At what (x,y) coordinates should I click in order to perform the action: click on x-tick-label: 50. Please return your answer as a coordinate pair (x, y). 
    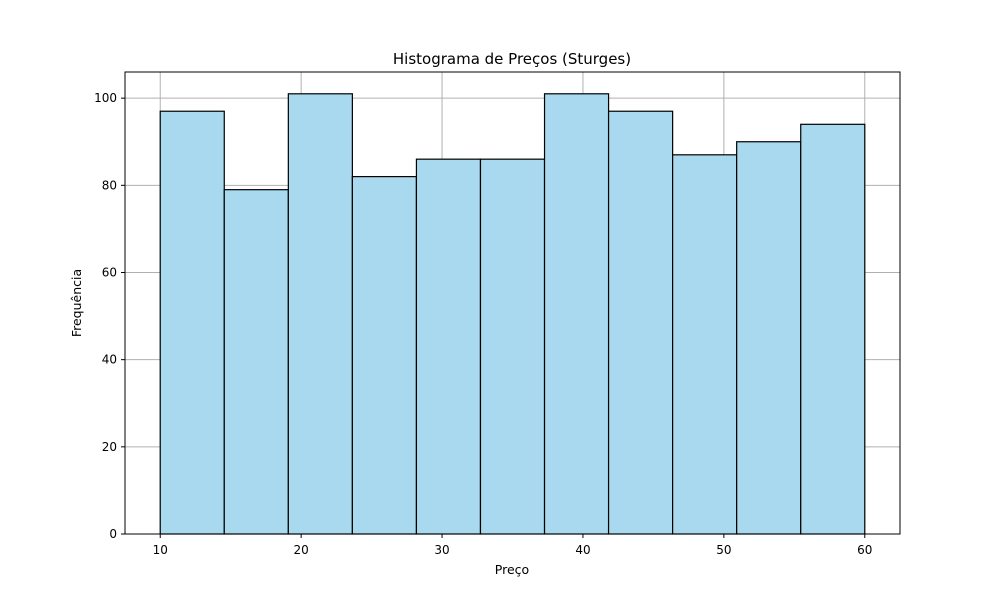
    Looking at the image, I should click on (723, 550).